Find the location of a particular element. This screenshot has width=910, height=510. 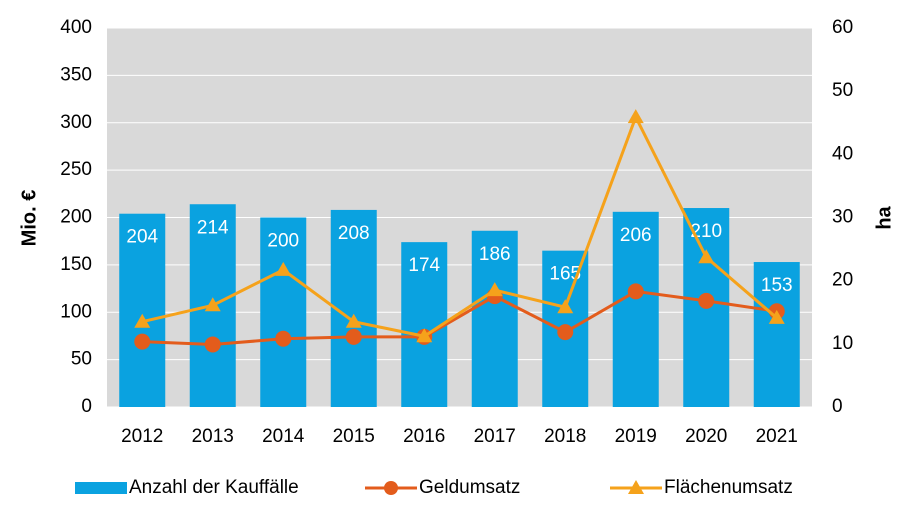

y-tick-label: 250 is located at coordinates (76, 169).